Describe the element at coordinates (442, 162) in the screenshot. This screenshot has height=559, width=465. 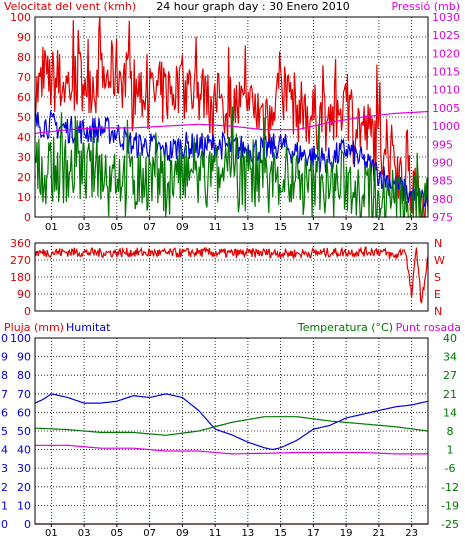
I see `y-tick-label: 990` at that location.